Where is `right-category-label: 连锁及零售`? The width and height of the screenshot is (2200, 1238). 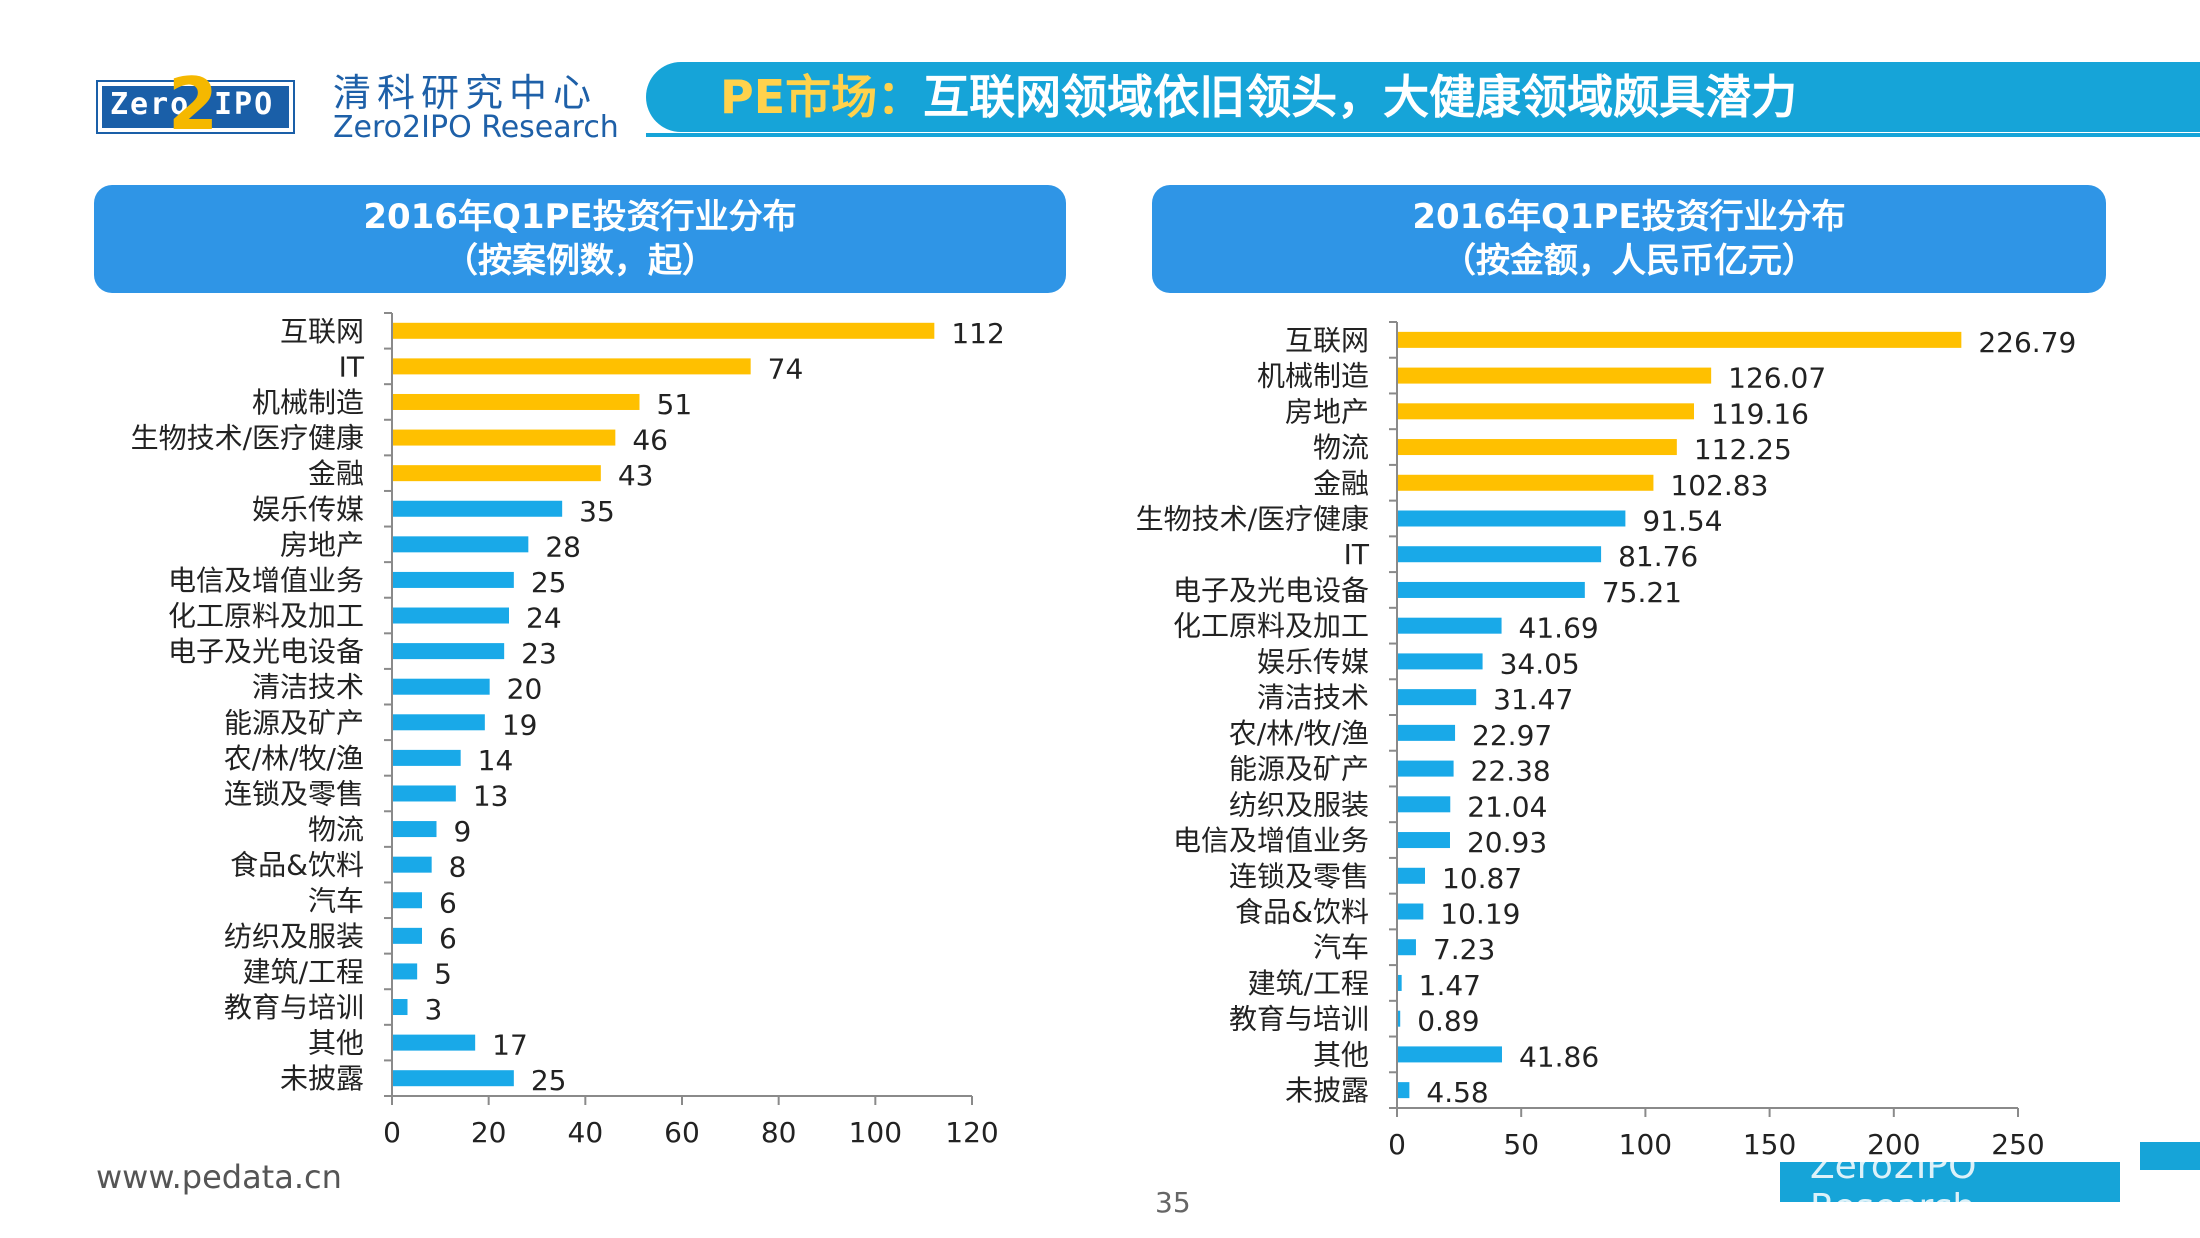 right-category-label: 连锁及零售 is located at coordinates (1299, 876).